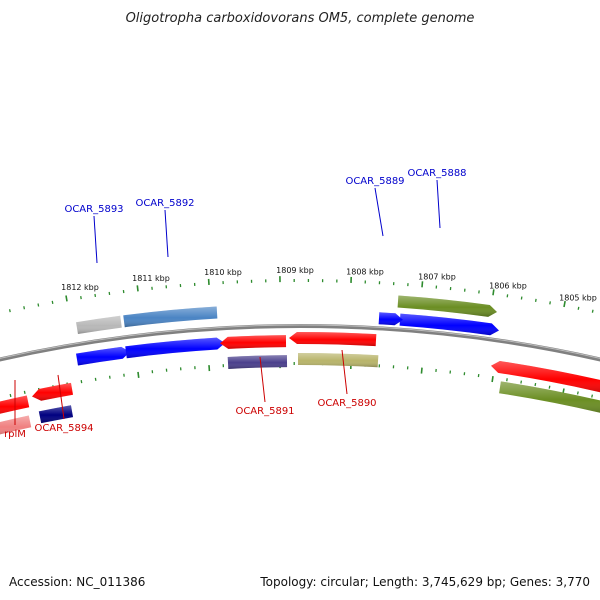 The image size is (600, 600). What do you see at coordinates (93, 209) in the screenshot?
I see `gene-label-ocar-5893: OCAR_5893` at bounding box center [93, 209].